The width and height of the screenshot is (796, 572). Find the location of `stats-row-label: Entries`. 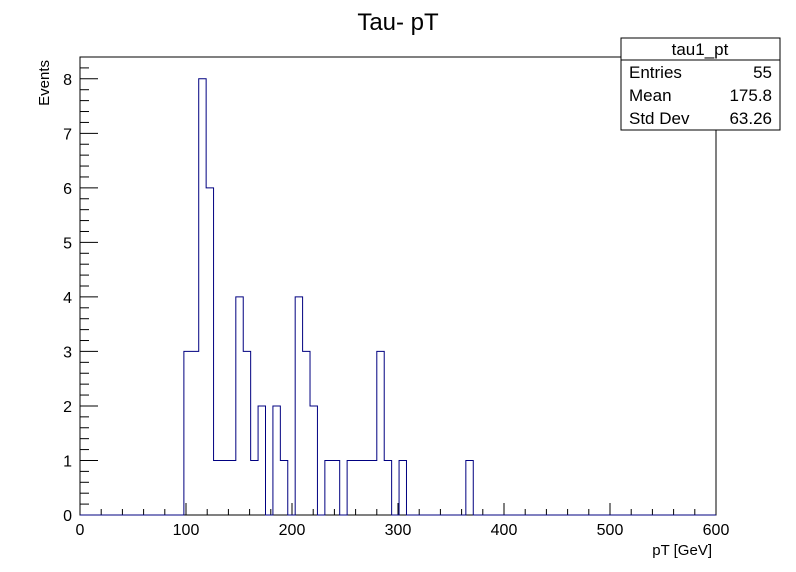

stats-row-label: Entries is located at coordinates (655, 72).